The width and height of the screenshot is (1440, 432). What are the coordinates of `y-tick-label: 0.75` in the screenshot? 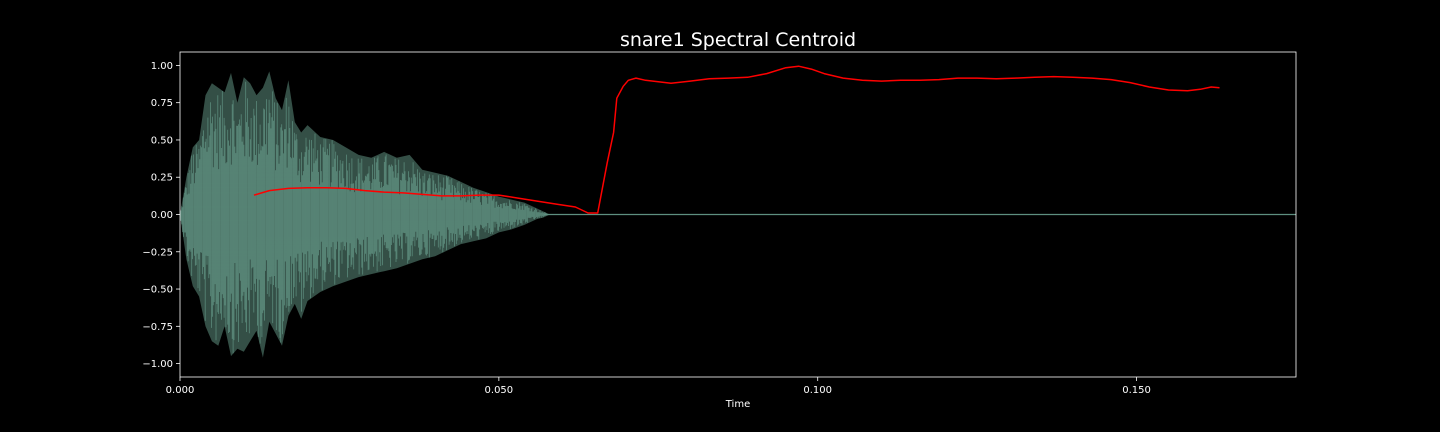 It's located at (162, 103).